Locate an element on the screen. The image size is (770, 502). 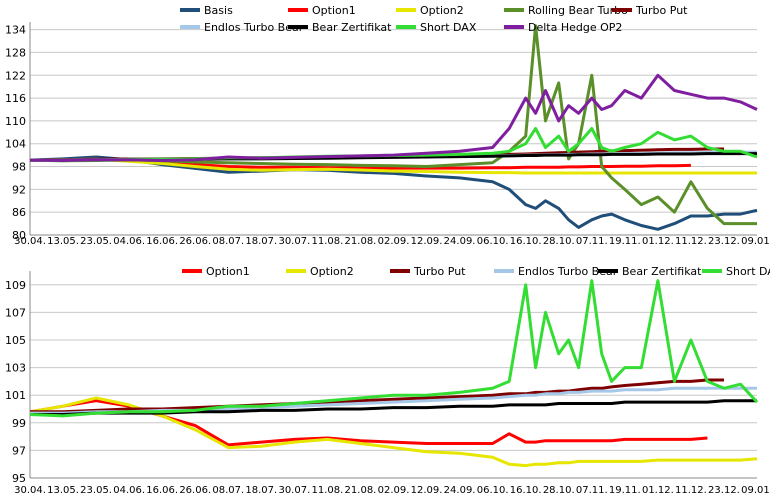
y-tick-label: 101 is located at coordinates (15, 395).